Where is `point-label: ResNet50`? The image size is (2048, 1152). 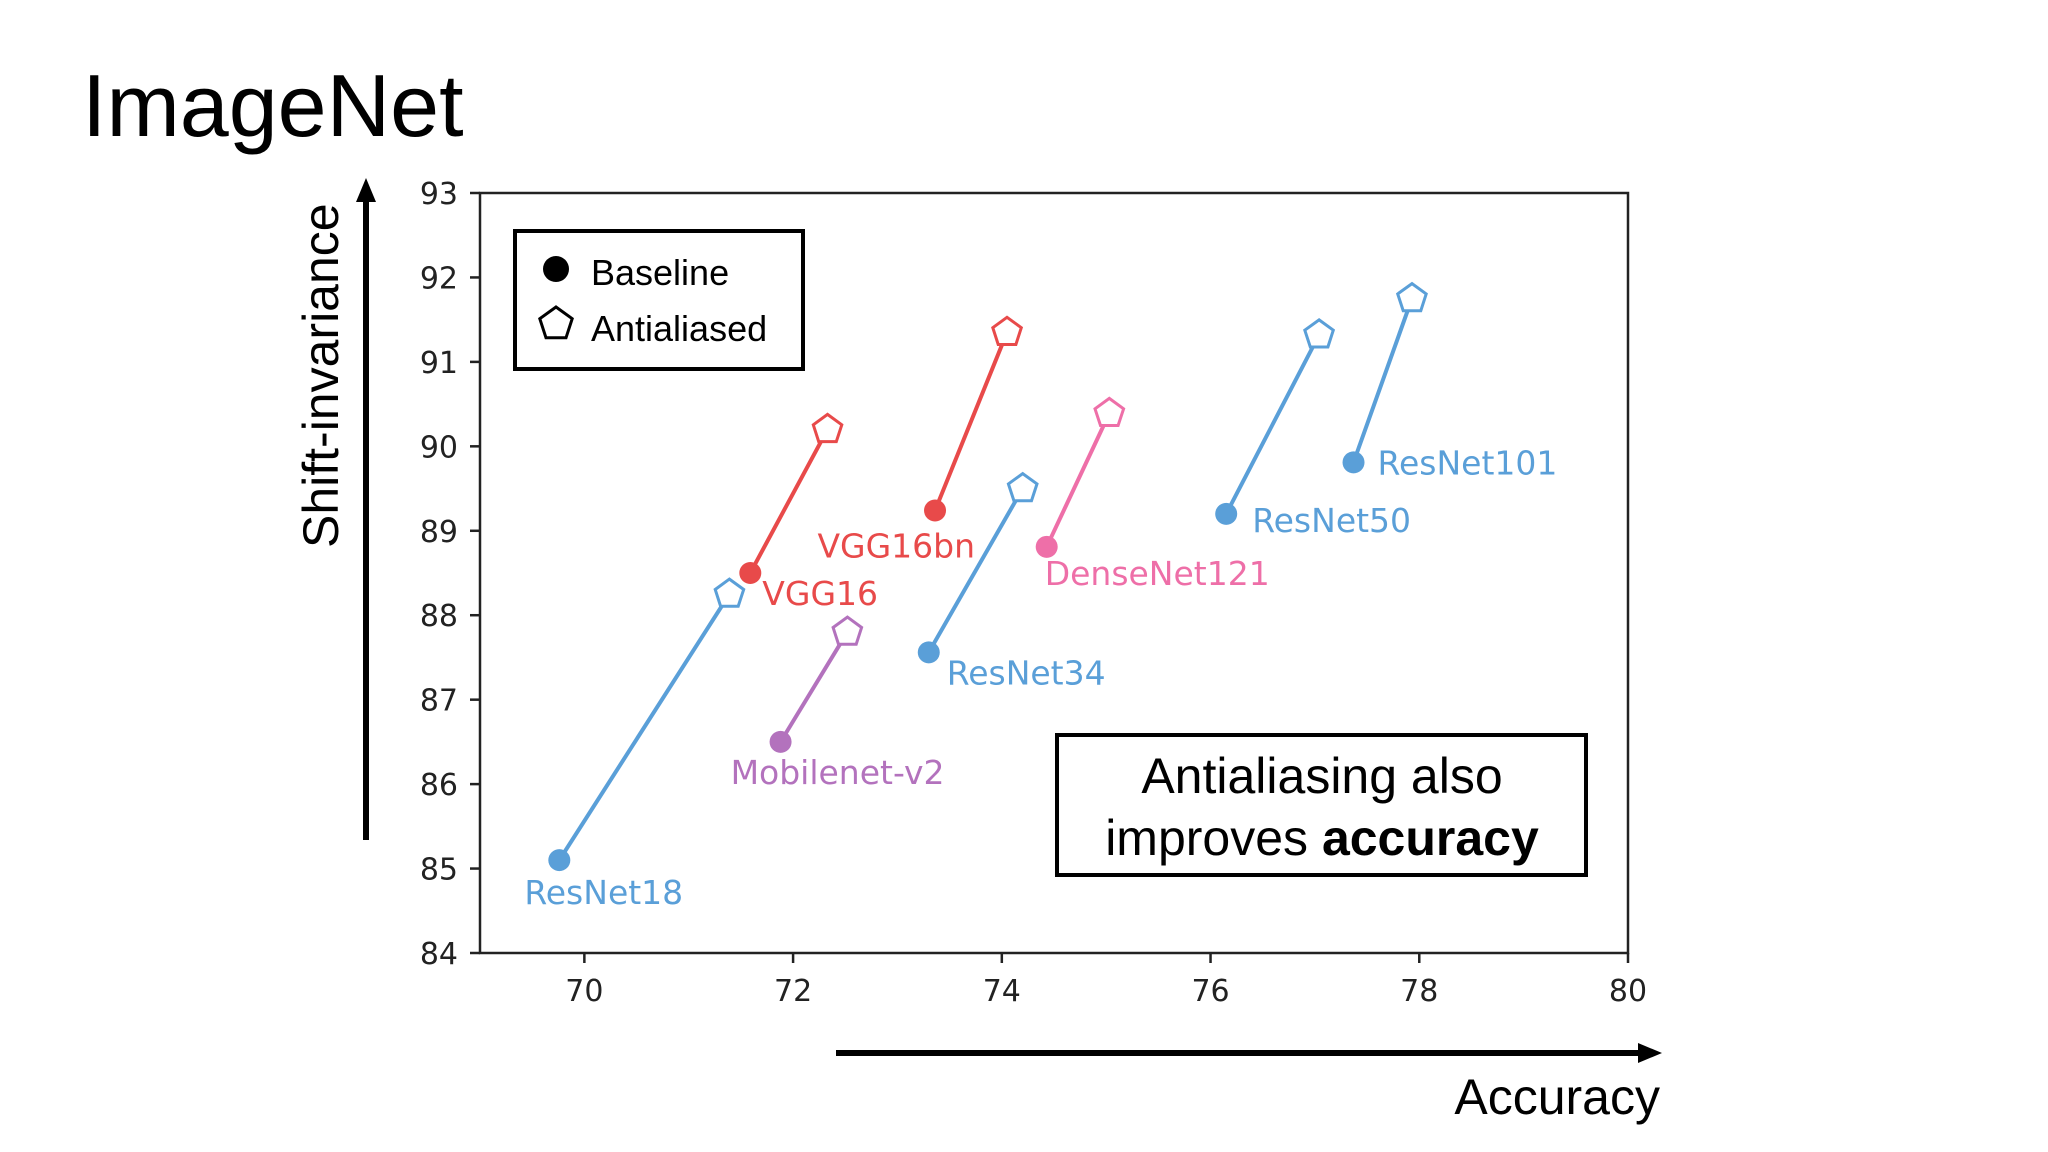 point-label: ResNet50 is located at coordinates (1331, 520).